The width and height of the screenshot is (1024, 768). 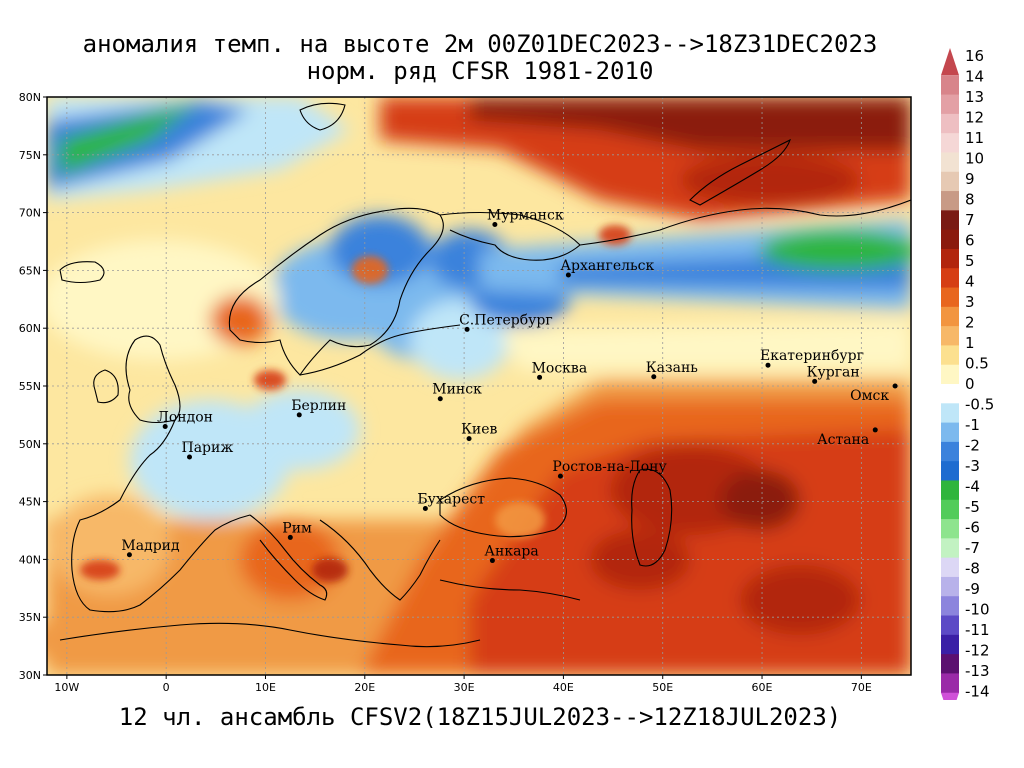 What do you see at coordinates (30, 155) in the screenshot?
I see `lat-tick-label: 75N` at bounding box center [30, 155].